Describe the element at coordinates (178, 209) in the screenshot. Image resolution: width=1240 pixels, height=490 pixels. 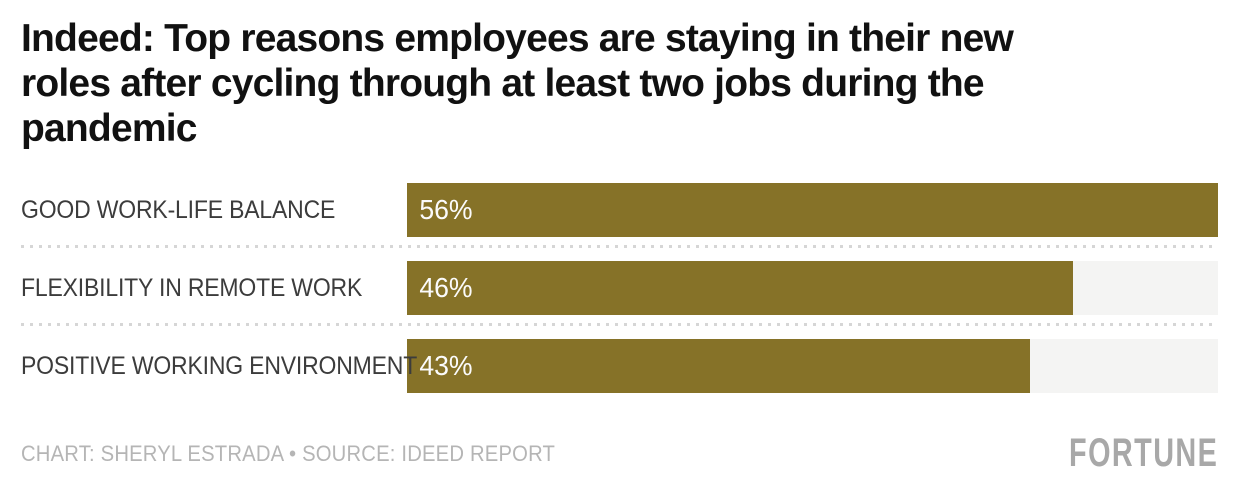
I see `category-label-good-work-life-balance: GOOD WORK-LIFE BALANCE` at that location.